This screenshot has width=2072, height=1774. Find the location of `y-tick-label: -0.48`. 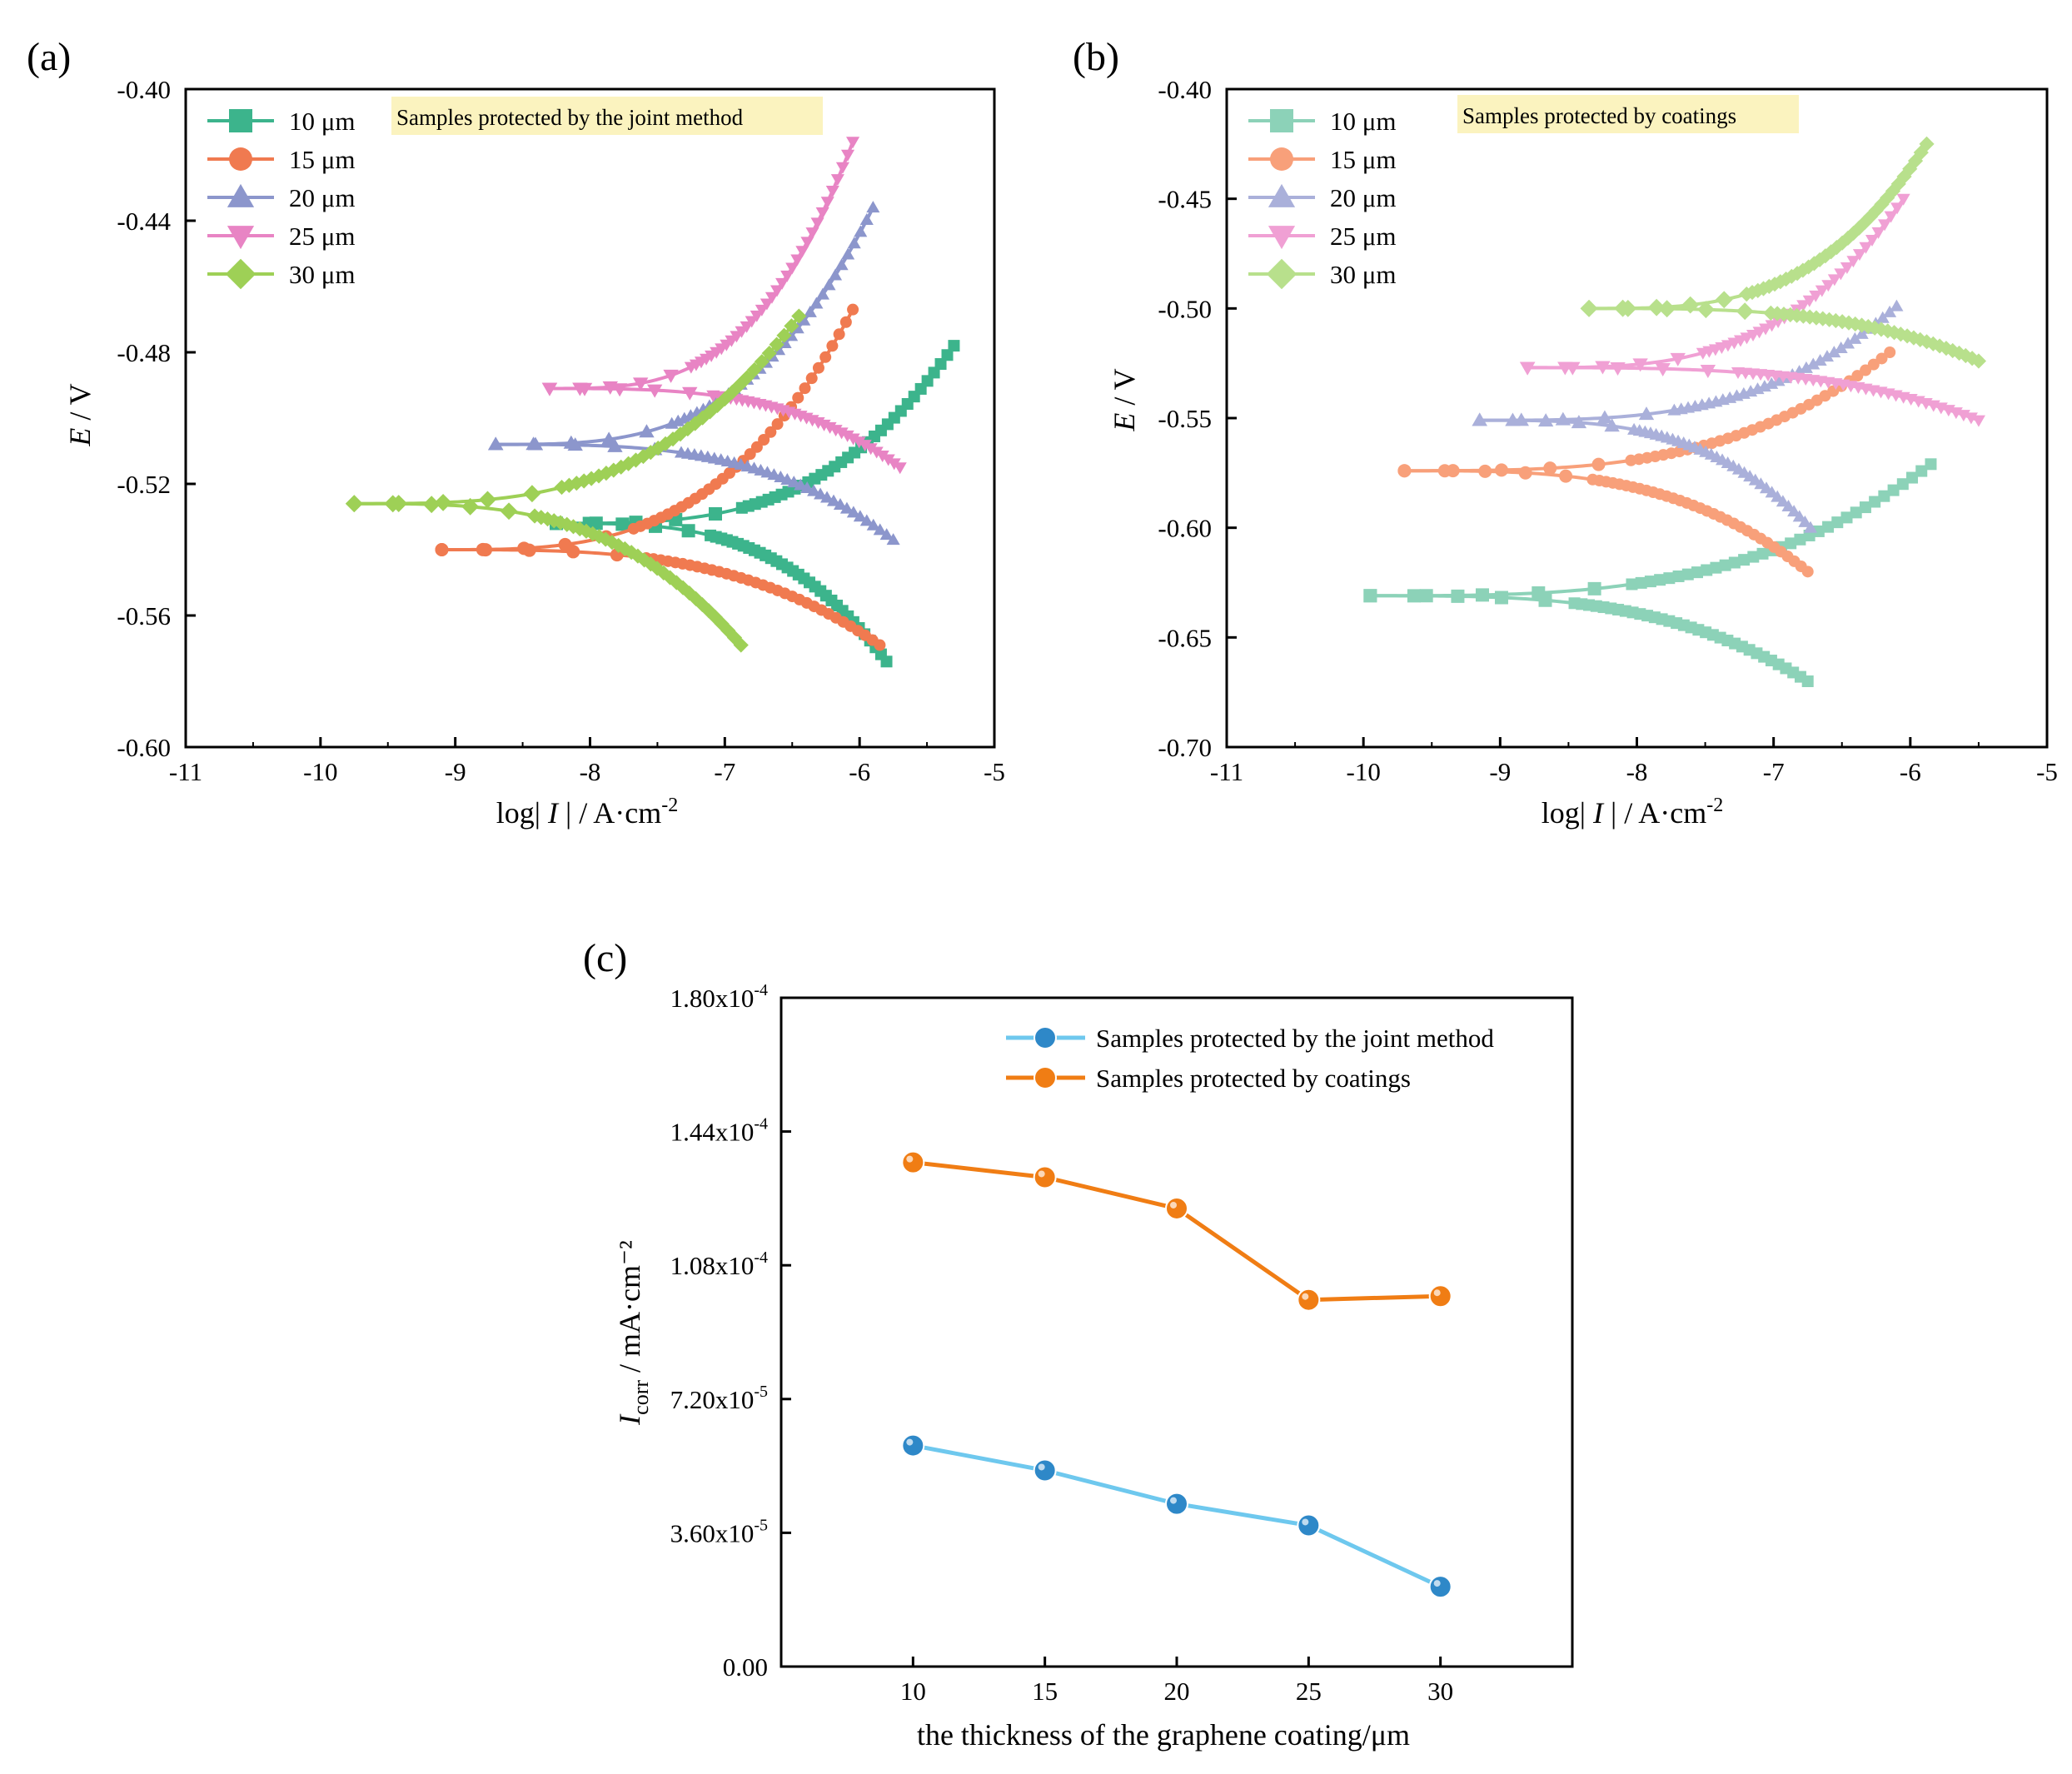

y-tick-label: -0.48 is located at coordinates (144, 352).